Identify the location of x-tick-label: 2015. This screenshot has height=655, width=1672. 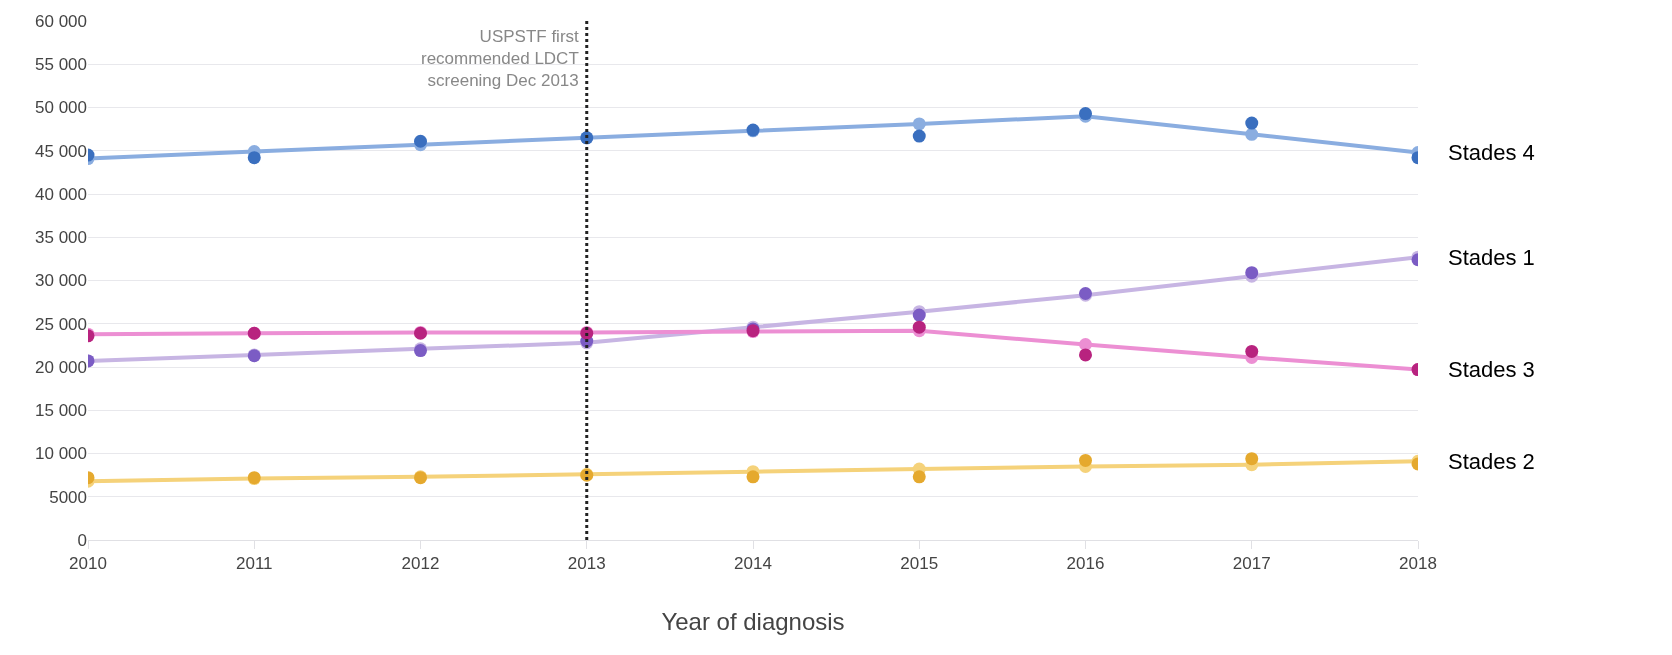
(919, 564).